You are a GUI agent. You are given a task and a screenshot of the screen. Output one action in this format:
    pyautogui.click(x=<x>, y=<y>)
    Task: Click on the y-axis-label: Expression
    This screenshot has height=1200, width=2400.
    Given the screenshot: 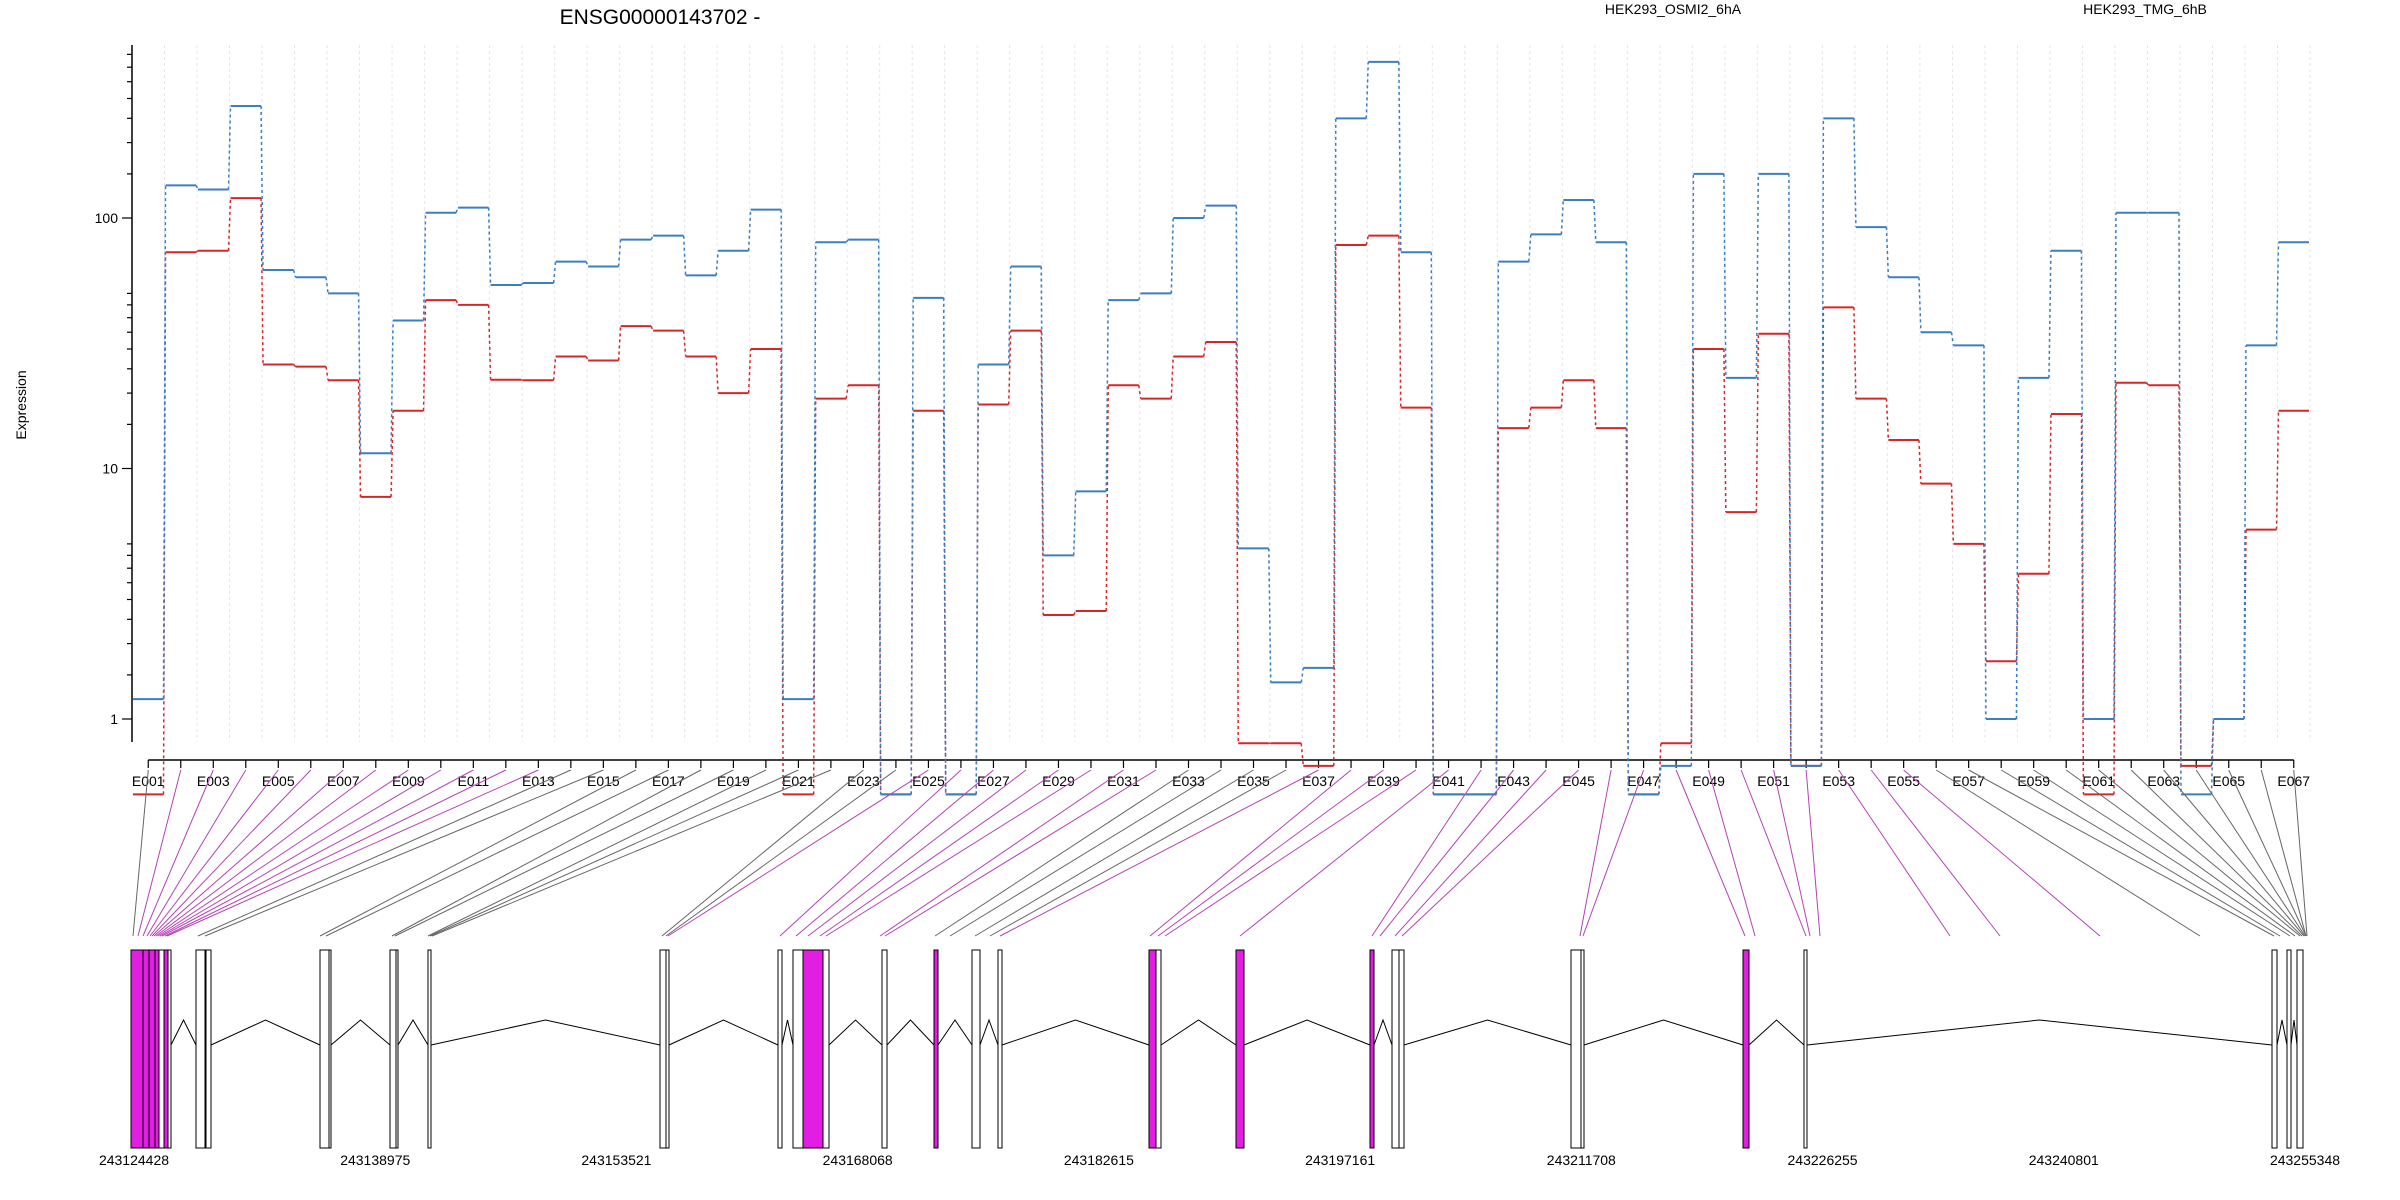 What is the action you would take?
    pyautogui.click(x=21, y=404)
    